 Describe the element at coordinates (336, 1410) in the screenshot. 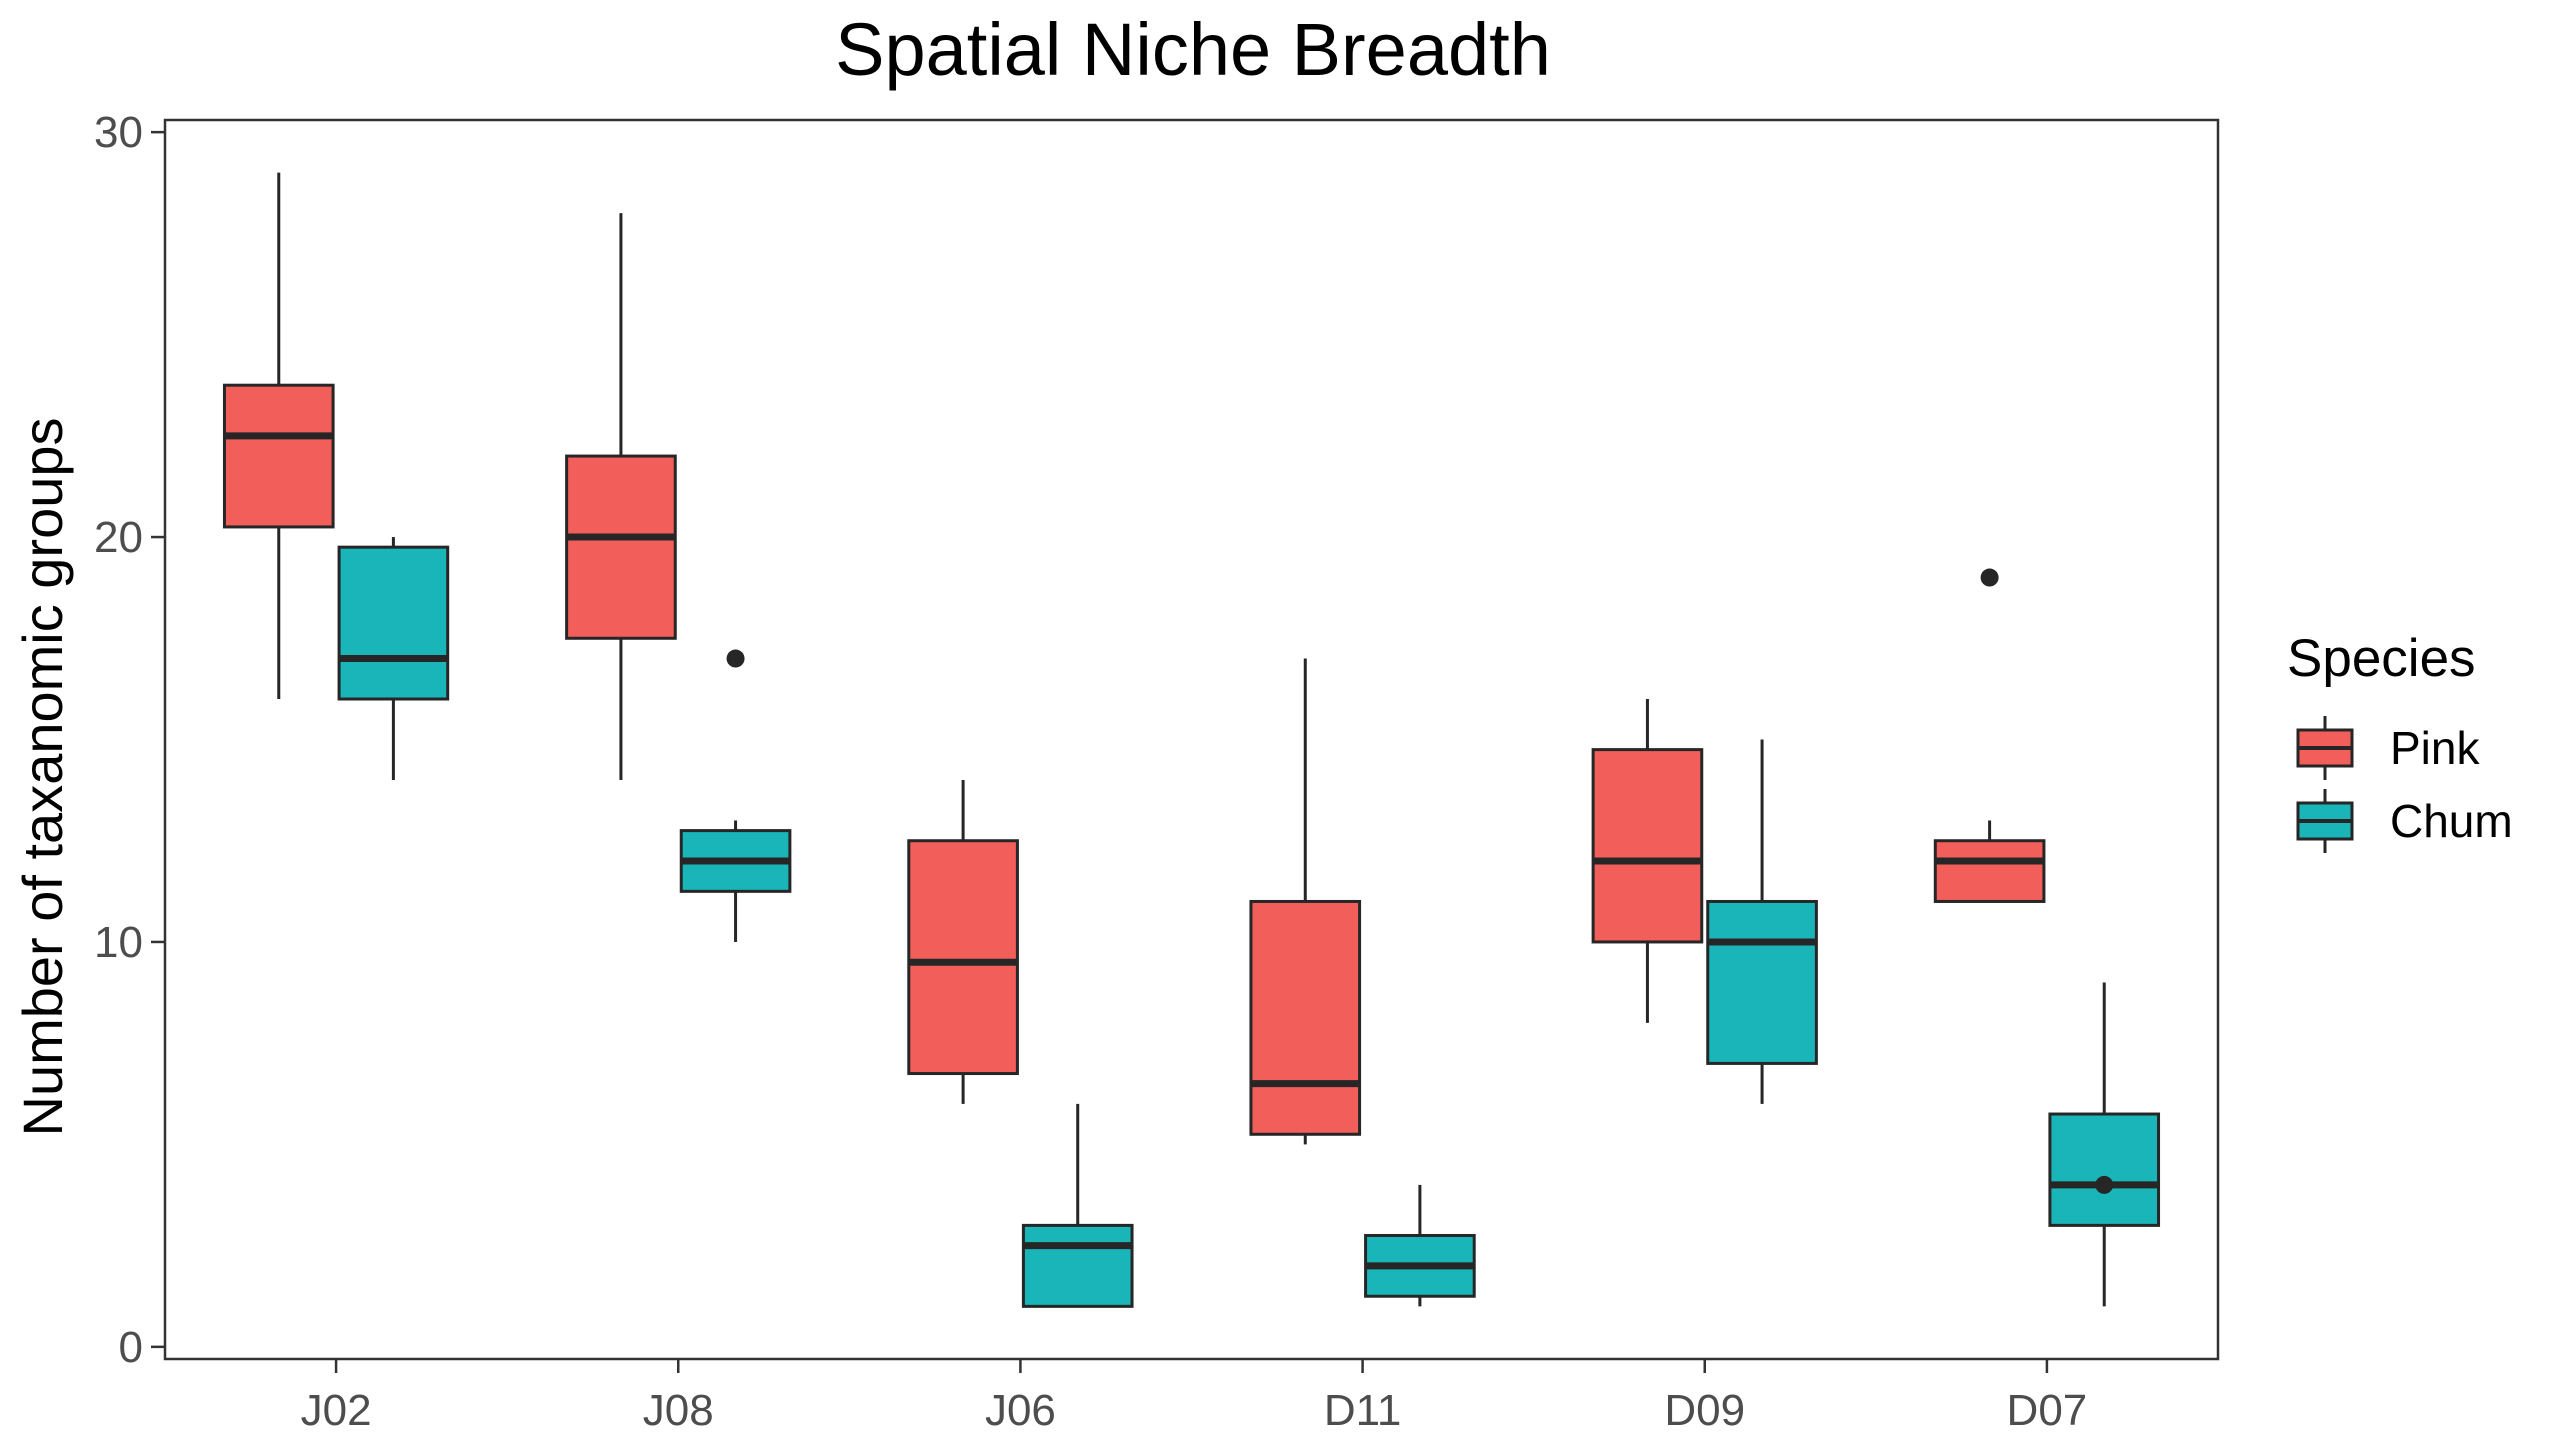

I see `x-tick-label: J02` at that location.